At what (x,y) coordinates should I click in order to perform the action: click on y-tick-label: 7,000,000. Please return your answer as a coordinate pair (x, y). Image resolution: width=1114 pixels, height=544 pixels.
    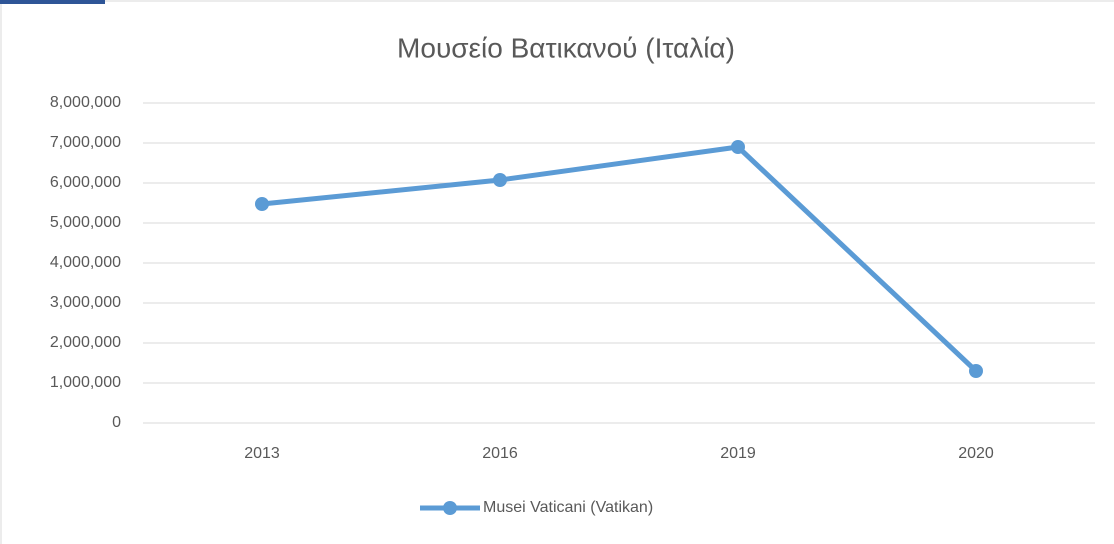
    Looking at the image, I should click on (85, 142).